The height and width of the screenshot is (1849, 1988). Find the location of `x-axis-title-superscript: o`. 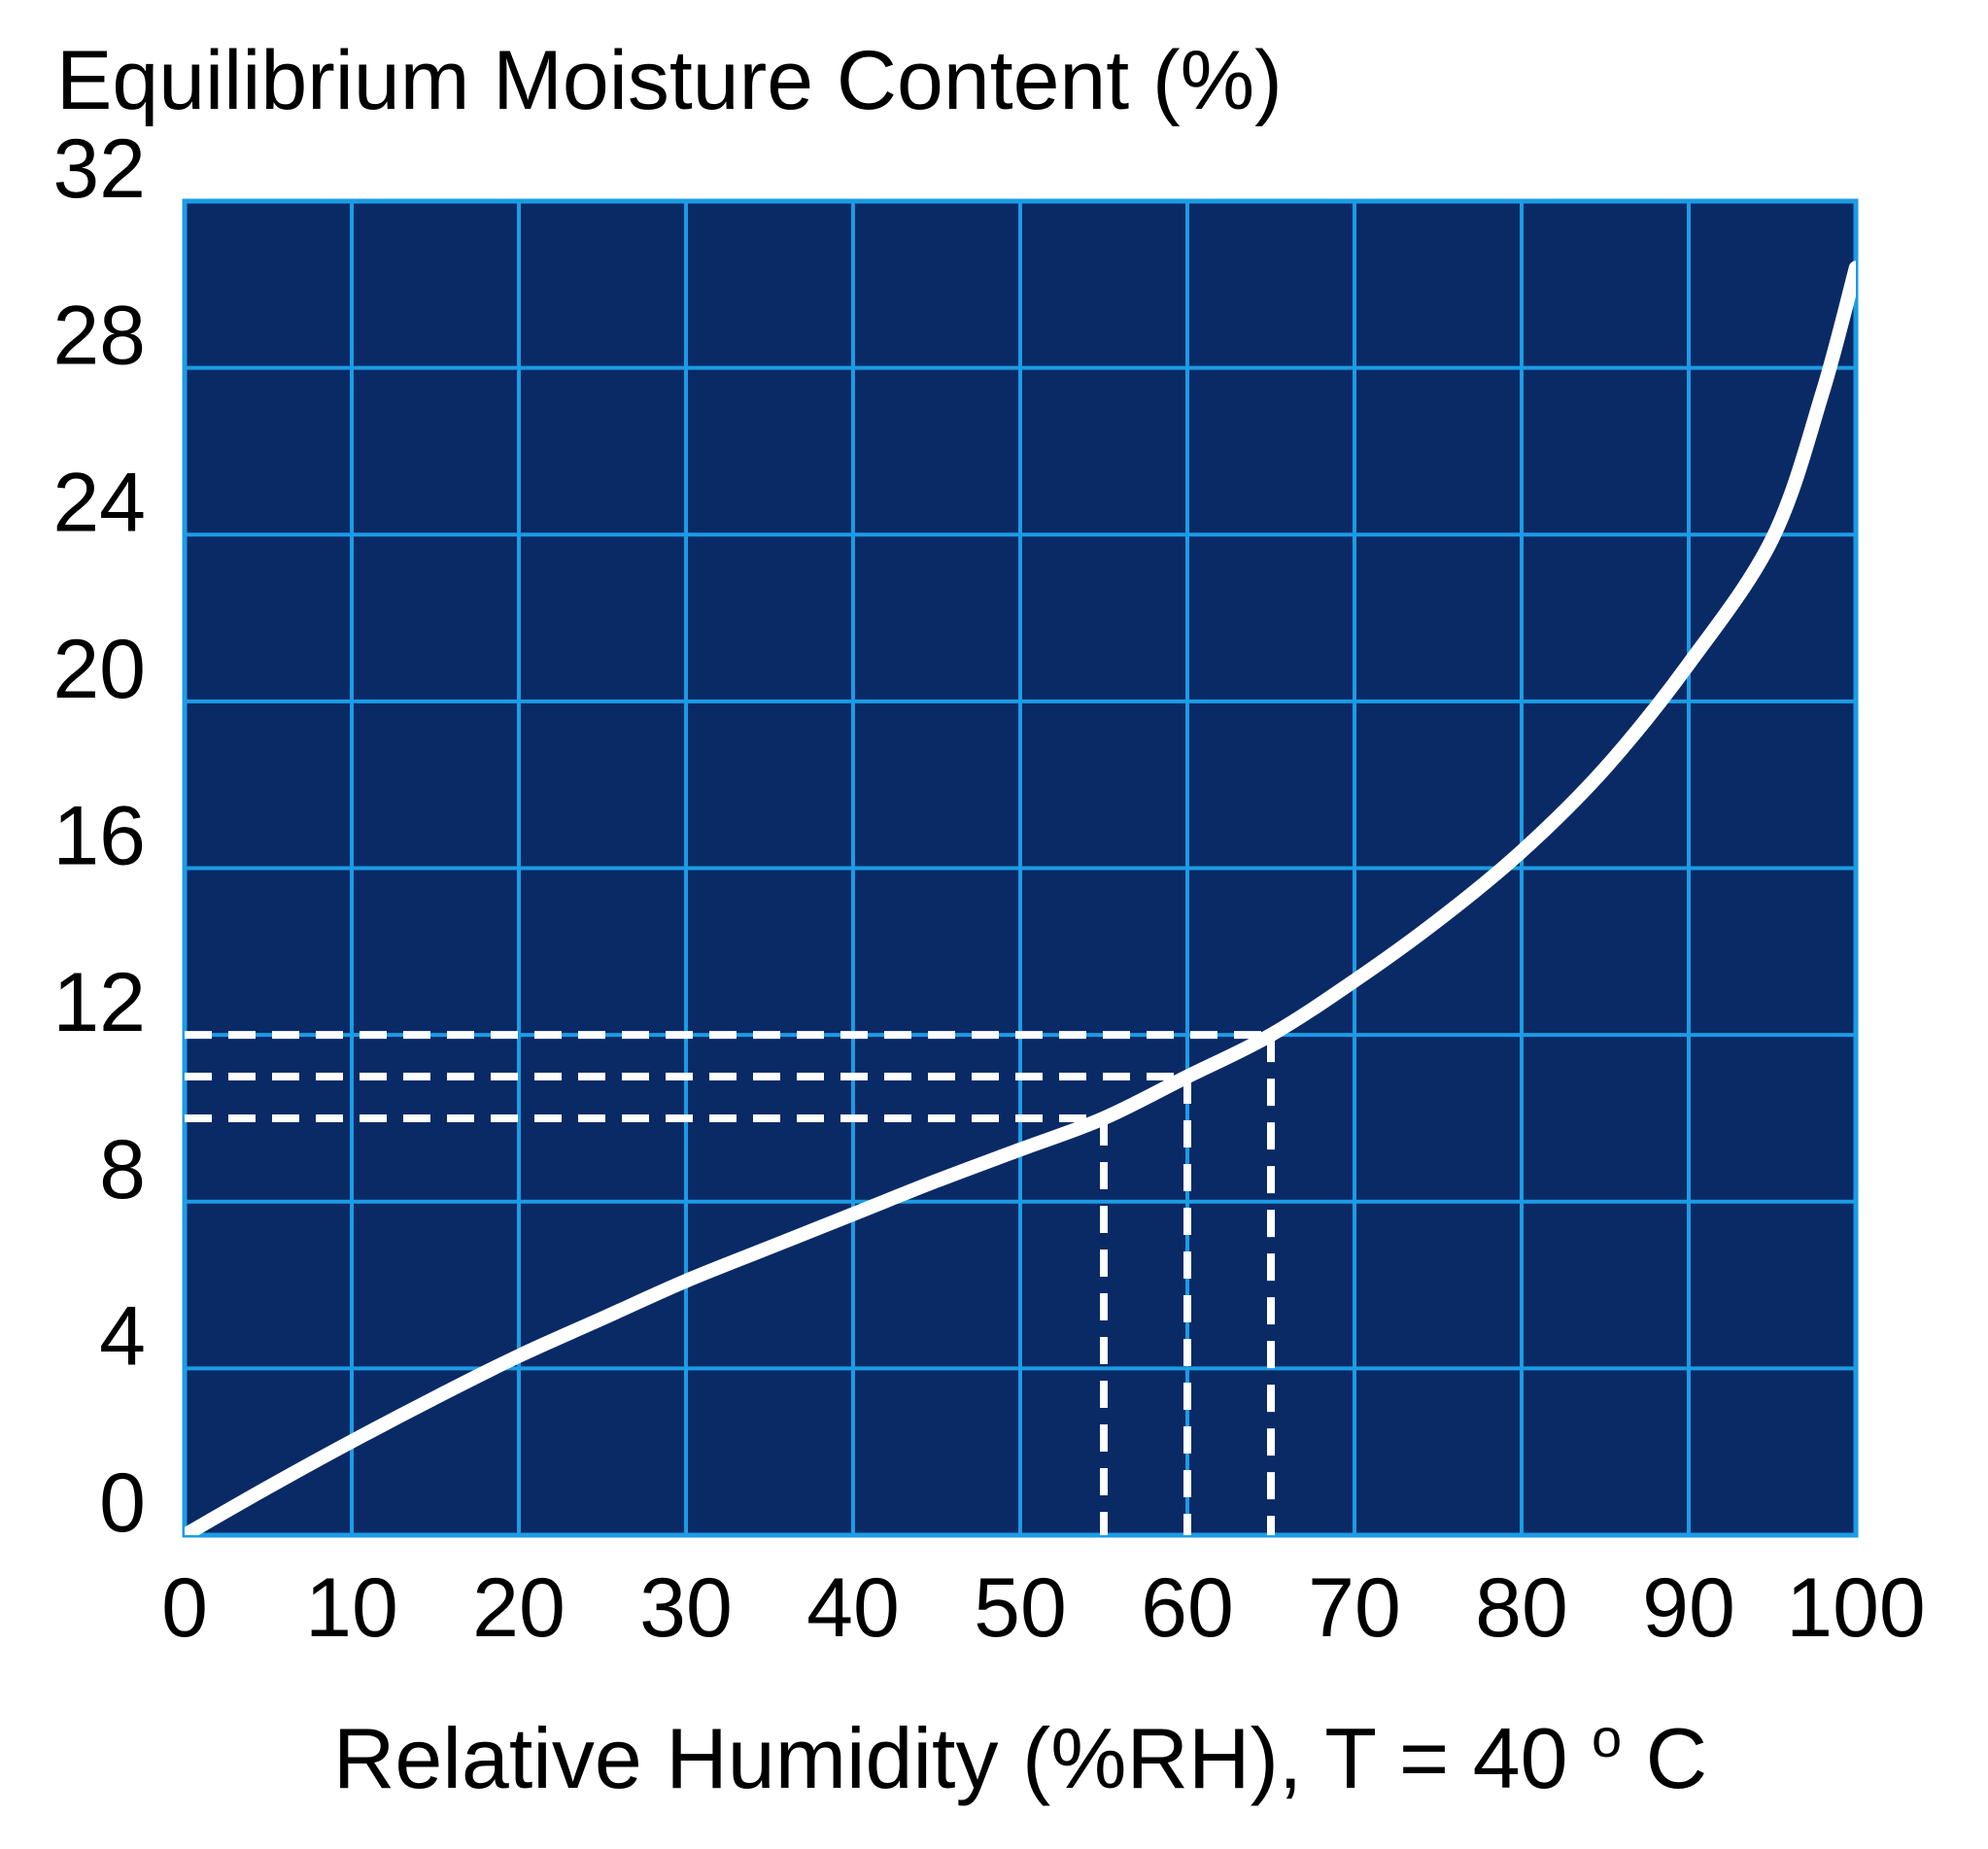

x-axis-title-superscript: o is located at coordinates (1607, 1738).